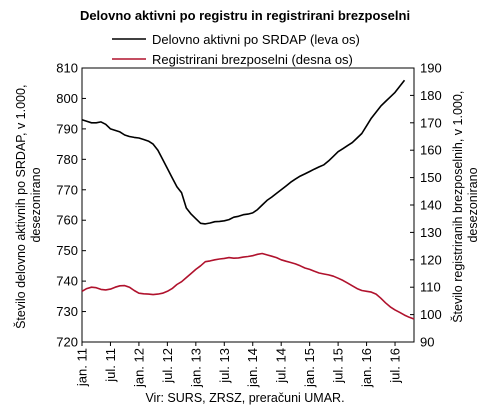 This screenshot has width=490, height=410. What do you see at coordinates (431, 259) in the screenshot?
I see `right-tick-label: 120` at bounding box center [431, 259].